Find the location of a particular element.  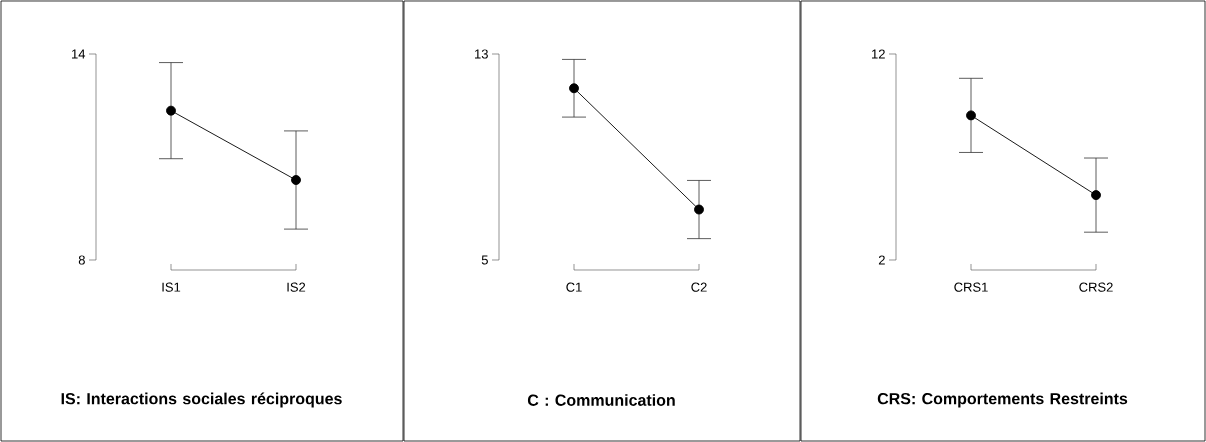

x-tick-label: IS1 is located at coordinates (171, 287).